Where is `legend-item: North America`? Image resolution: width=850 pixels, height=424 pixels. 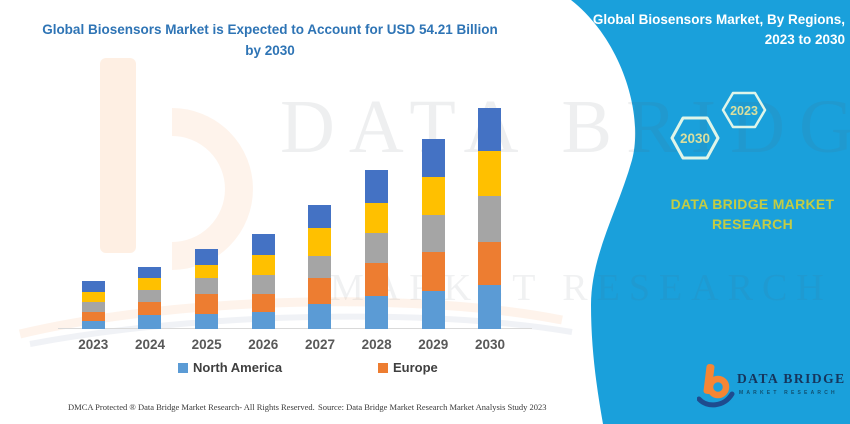
legend-item: North America is located at coordinates (230, 367).